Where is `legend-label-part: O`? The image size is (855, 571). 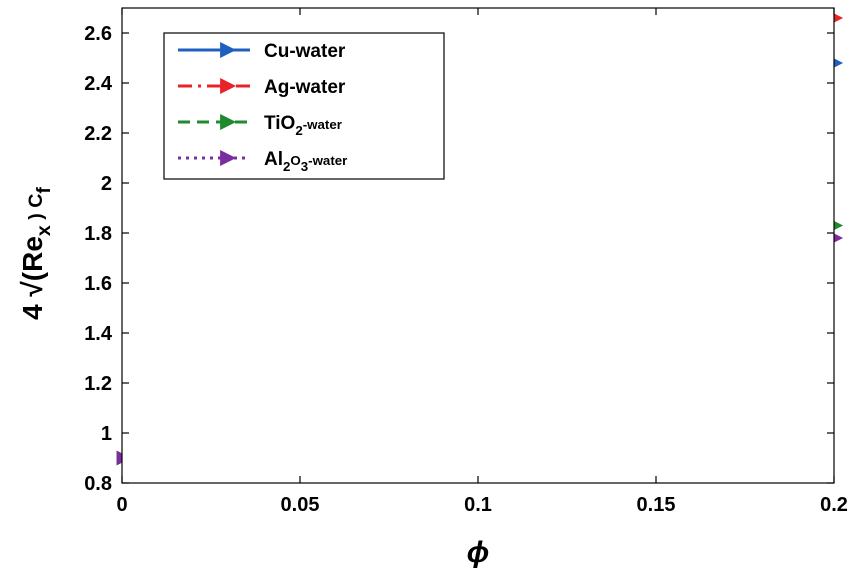 legend-label-part: O is located at coordinates (295, 160).